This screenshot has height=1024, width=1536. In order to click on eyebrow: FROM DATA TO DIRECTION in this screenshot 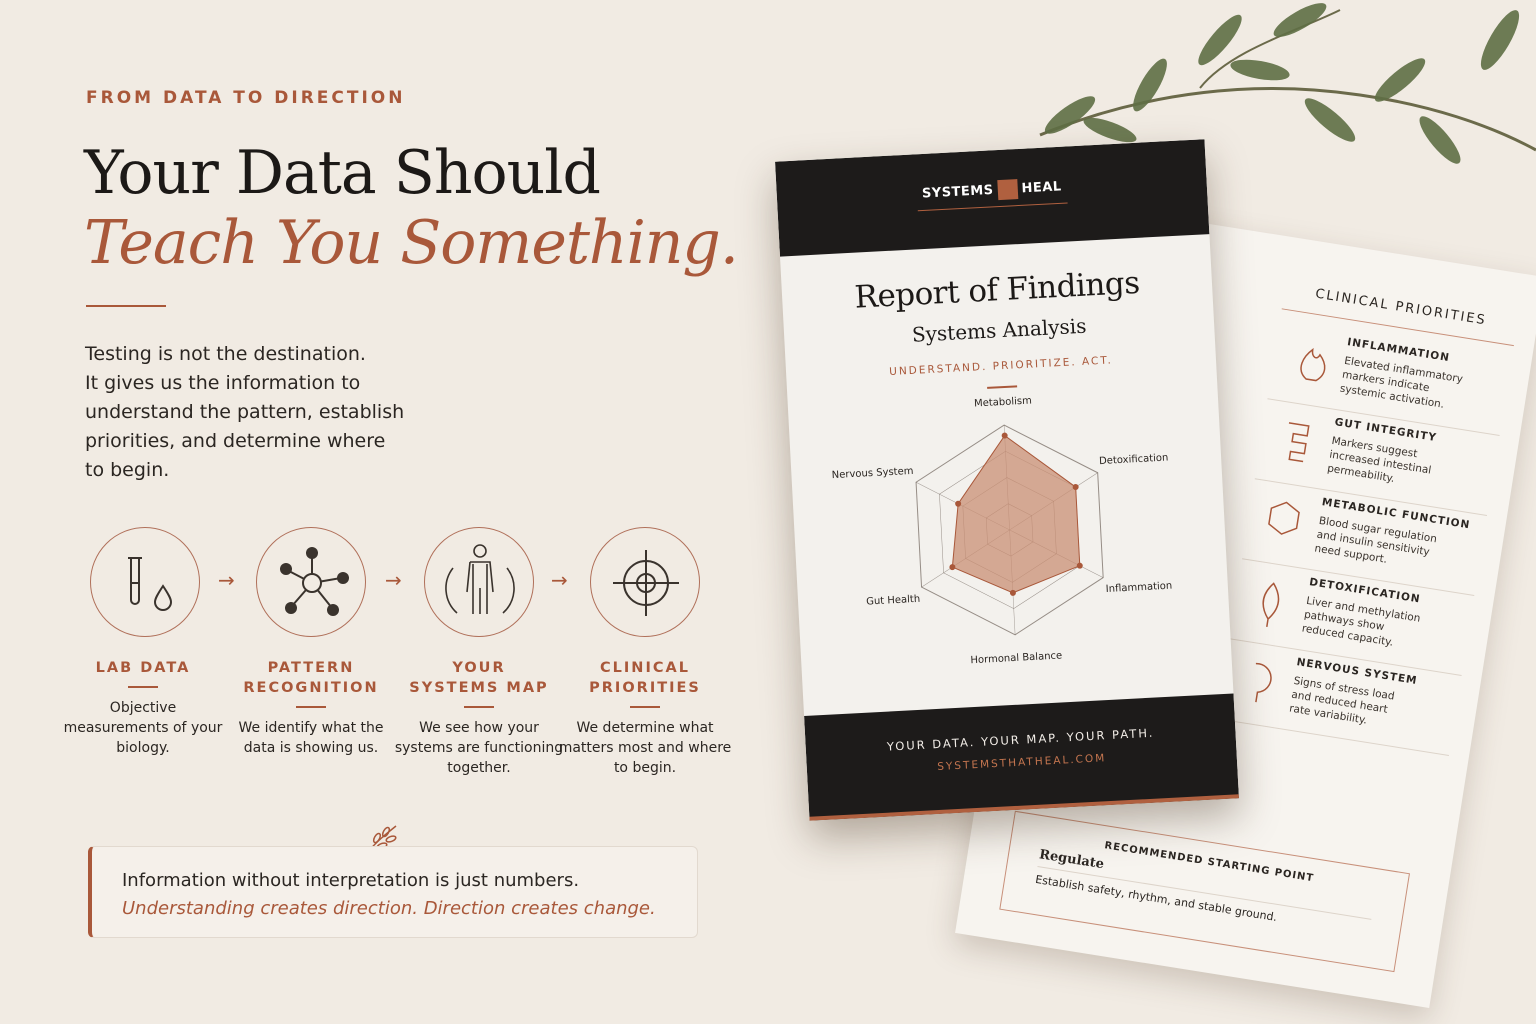, I will do `click(246, 98)`.